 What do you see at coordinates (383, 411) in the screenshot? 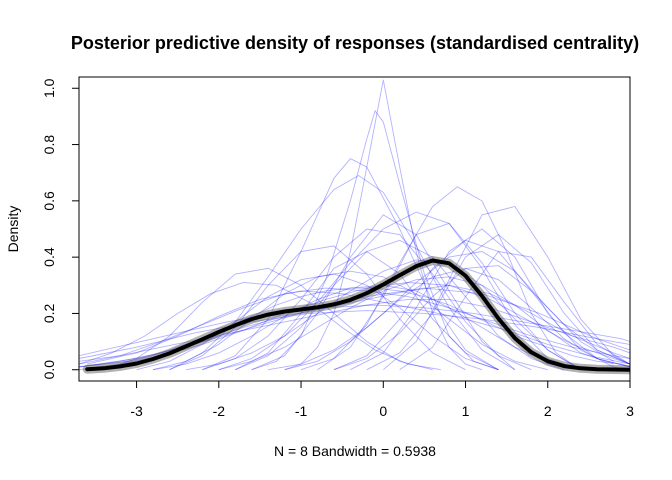
I see `x-tick-label: 0` at bounding box center [383, 411].